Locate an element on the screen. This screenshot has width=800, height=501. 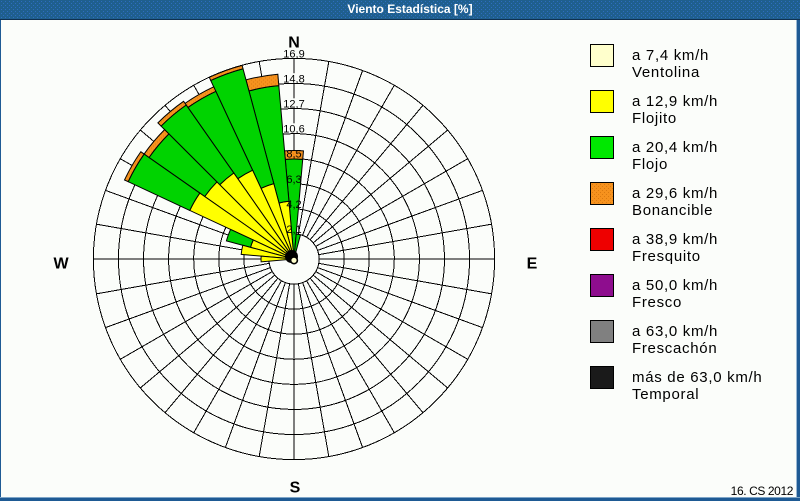
svg-text: W is located at coordinates (61, 264).